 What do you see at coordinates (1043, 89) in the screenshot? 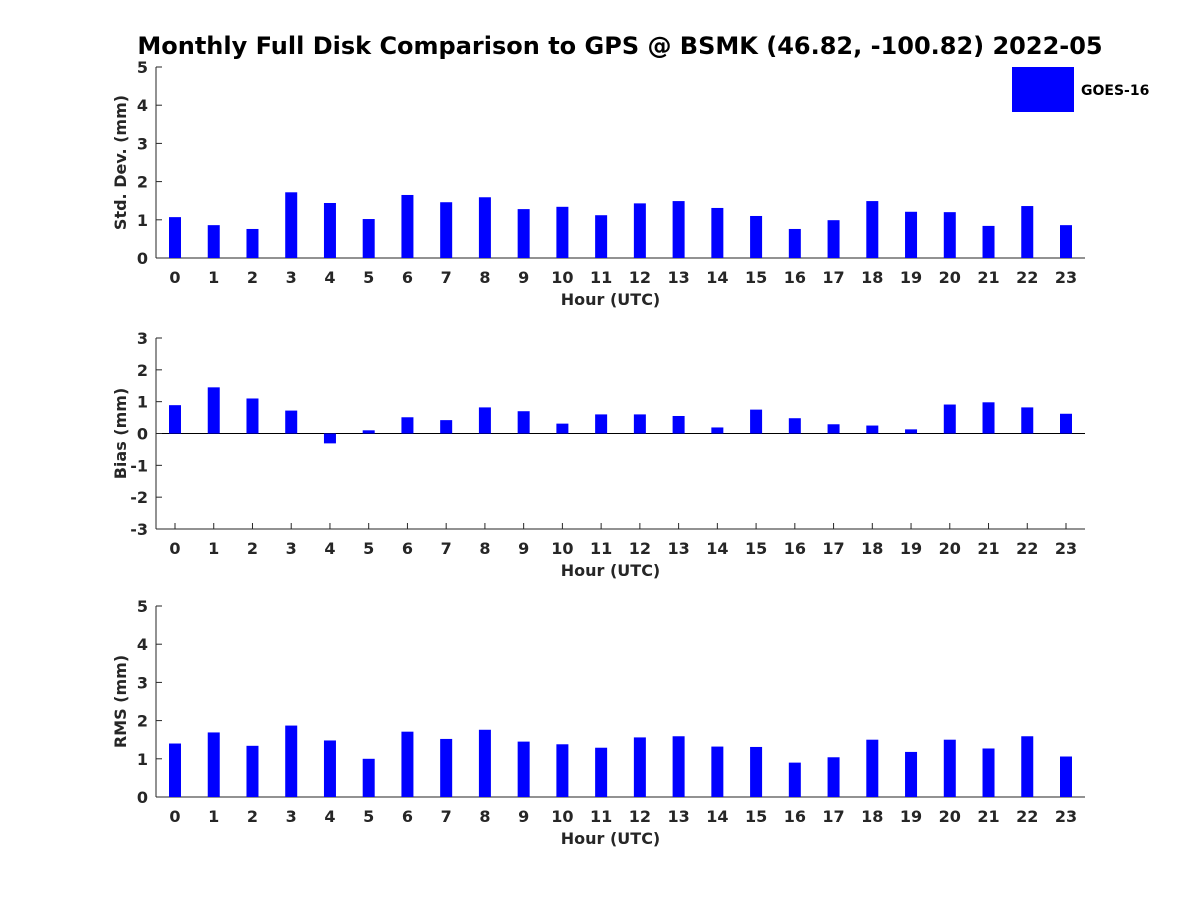
I see `legend-swatch` at bounding box center [1043, 89].